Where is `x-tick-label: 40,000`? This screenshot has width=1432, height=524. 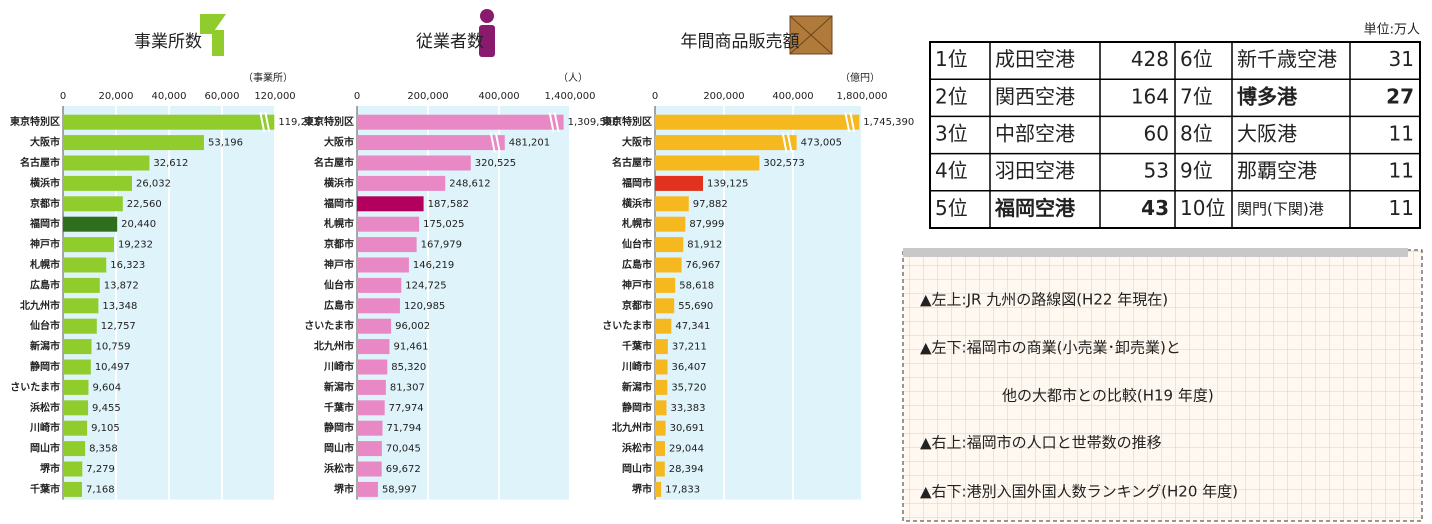
x-tick-label: 40,000 is located at coordinates (169, 96).